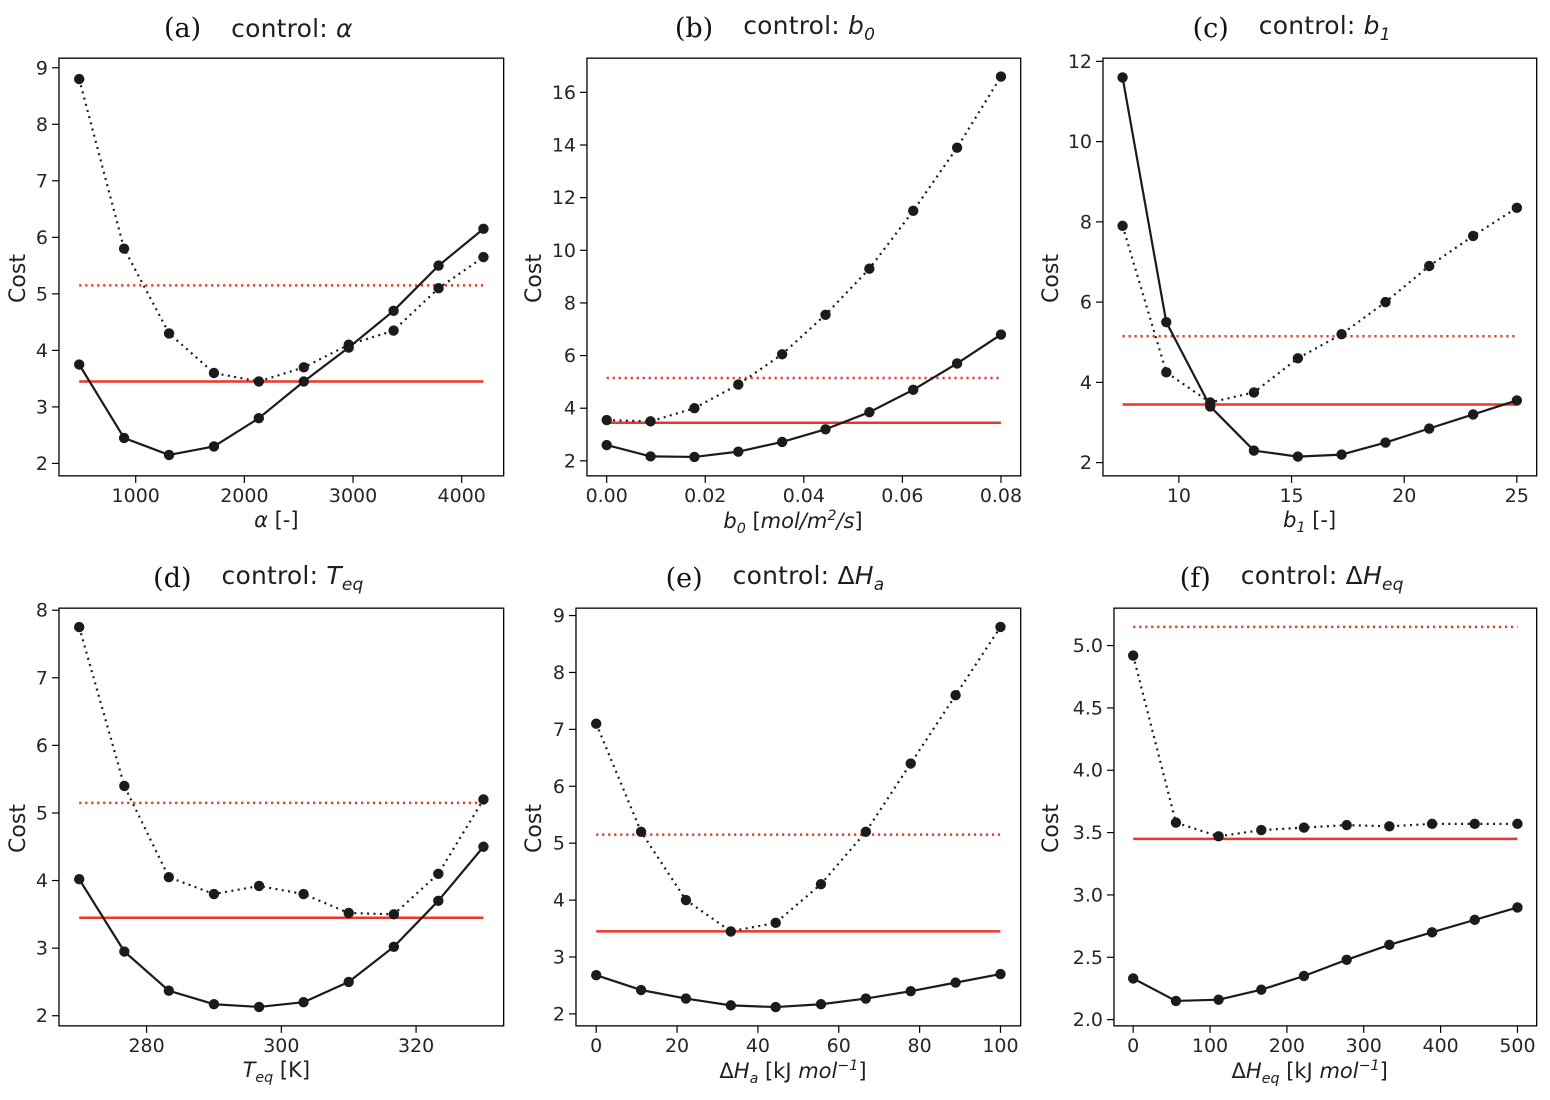 The height and width of the screenshot is (1100, 1550). Describe the element at coordinates (804, 396) in the screenshot. I see `series-updated-model-solid` at that location.